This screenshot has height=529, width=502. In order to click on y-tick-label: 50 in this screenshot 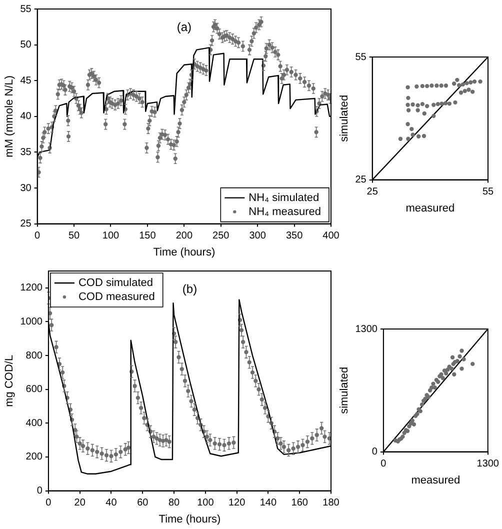, I will do `click(26, 45)`.